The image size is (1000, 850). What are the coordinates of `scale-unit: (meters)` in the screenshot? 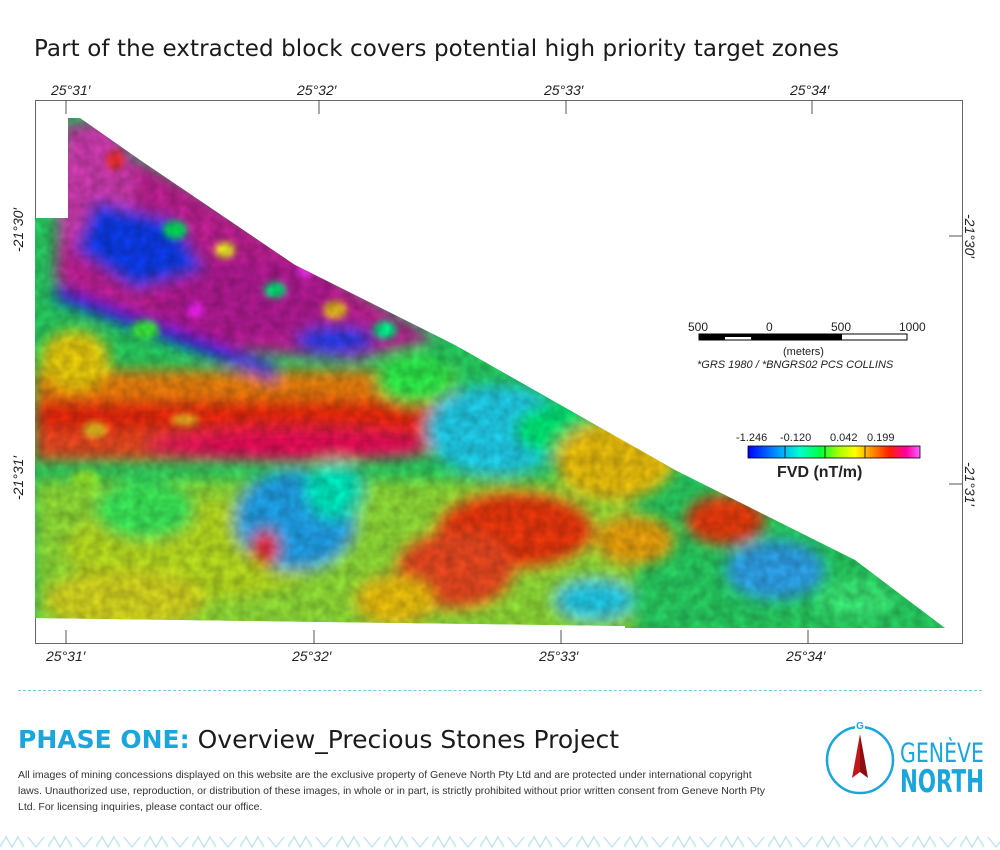 It's located at (803, 352).